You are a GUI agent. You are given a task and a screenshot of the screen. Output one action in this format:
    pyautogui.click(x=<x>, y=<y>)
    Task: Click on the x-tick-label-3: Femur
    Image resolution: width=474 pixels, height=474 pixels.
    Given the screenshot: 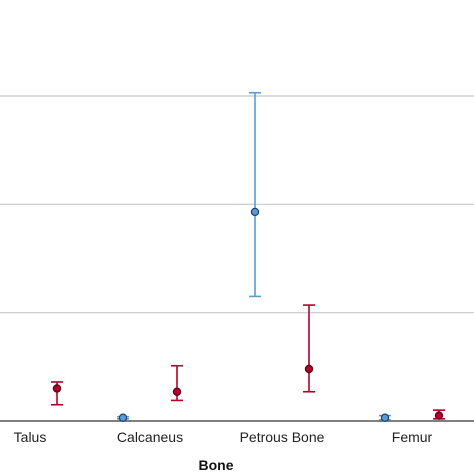 What is the action you would take?
    pyautogui.click(x=412, y=437)
    